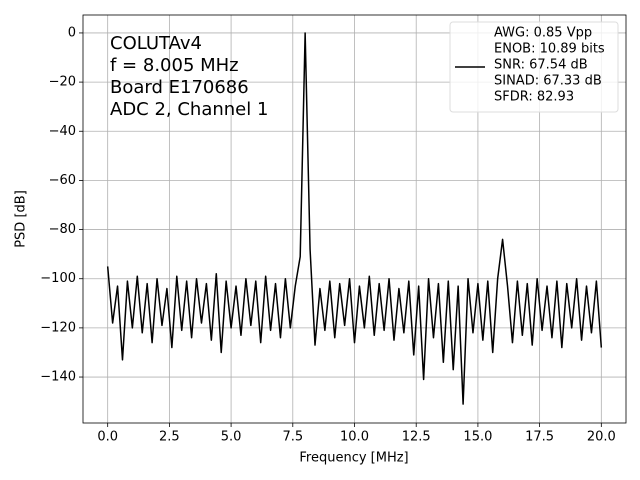 The height and width of the screenshot is (480, 640). What do you see at coordinates (72, 32) in the screenshot?
I see `y-tick-label: 0` at bounding box center [72, 32].